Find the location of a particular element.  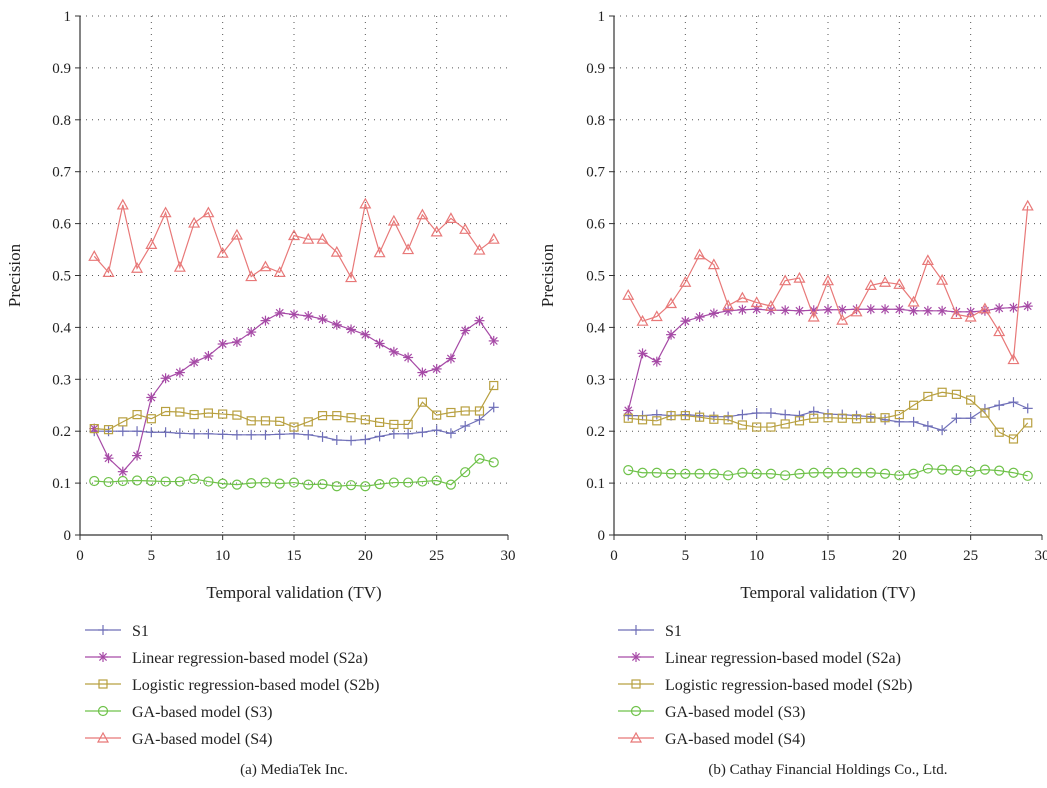

series-circle is located at coordinates (294, 472).